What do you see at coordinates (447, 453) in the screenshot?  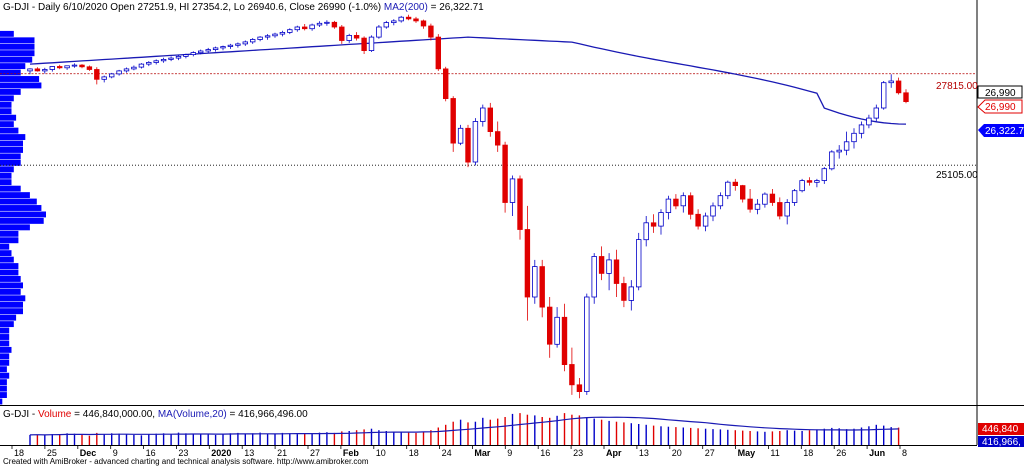 I see `x-tick-label: 24` at bounding box center [447, 453].